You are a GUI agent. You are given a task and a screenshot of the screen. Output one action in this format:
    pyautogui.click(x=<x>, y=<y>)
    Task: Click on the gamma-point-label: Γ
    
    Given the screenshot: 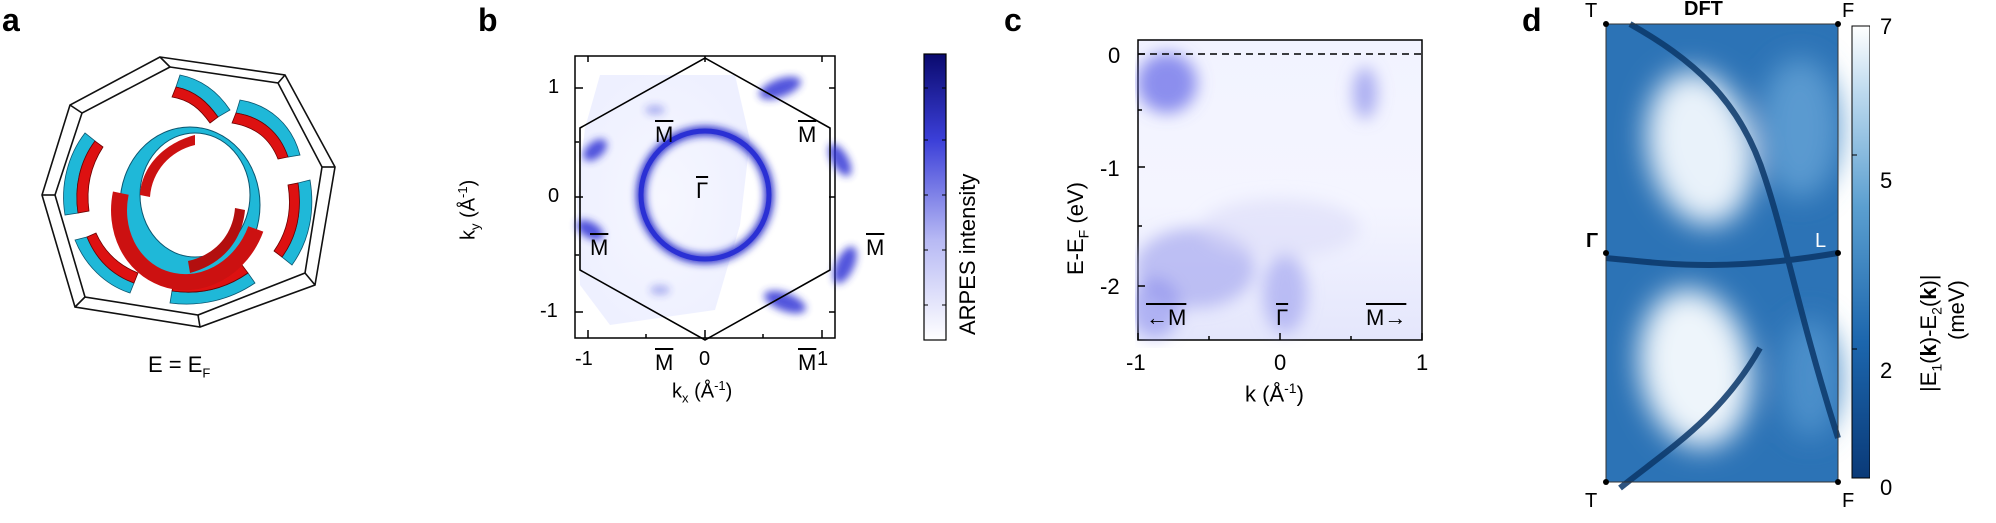 What is the action you would take?
    pyautogui.click(x=702, y=190)
    